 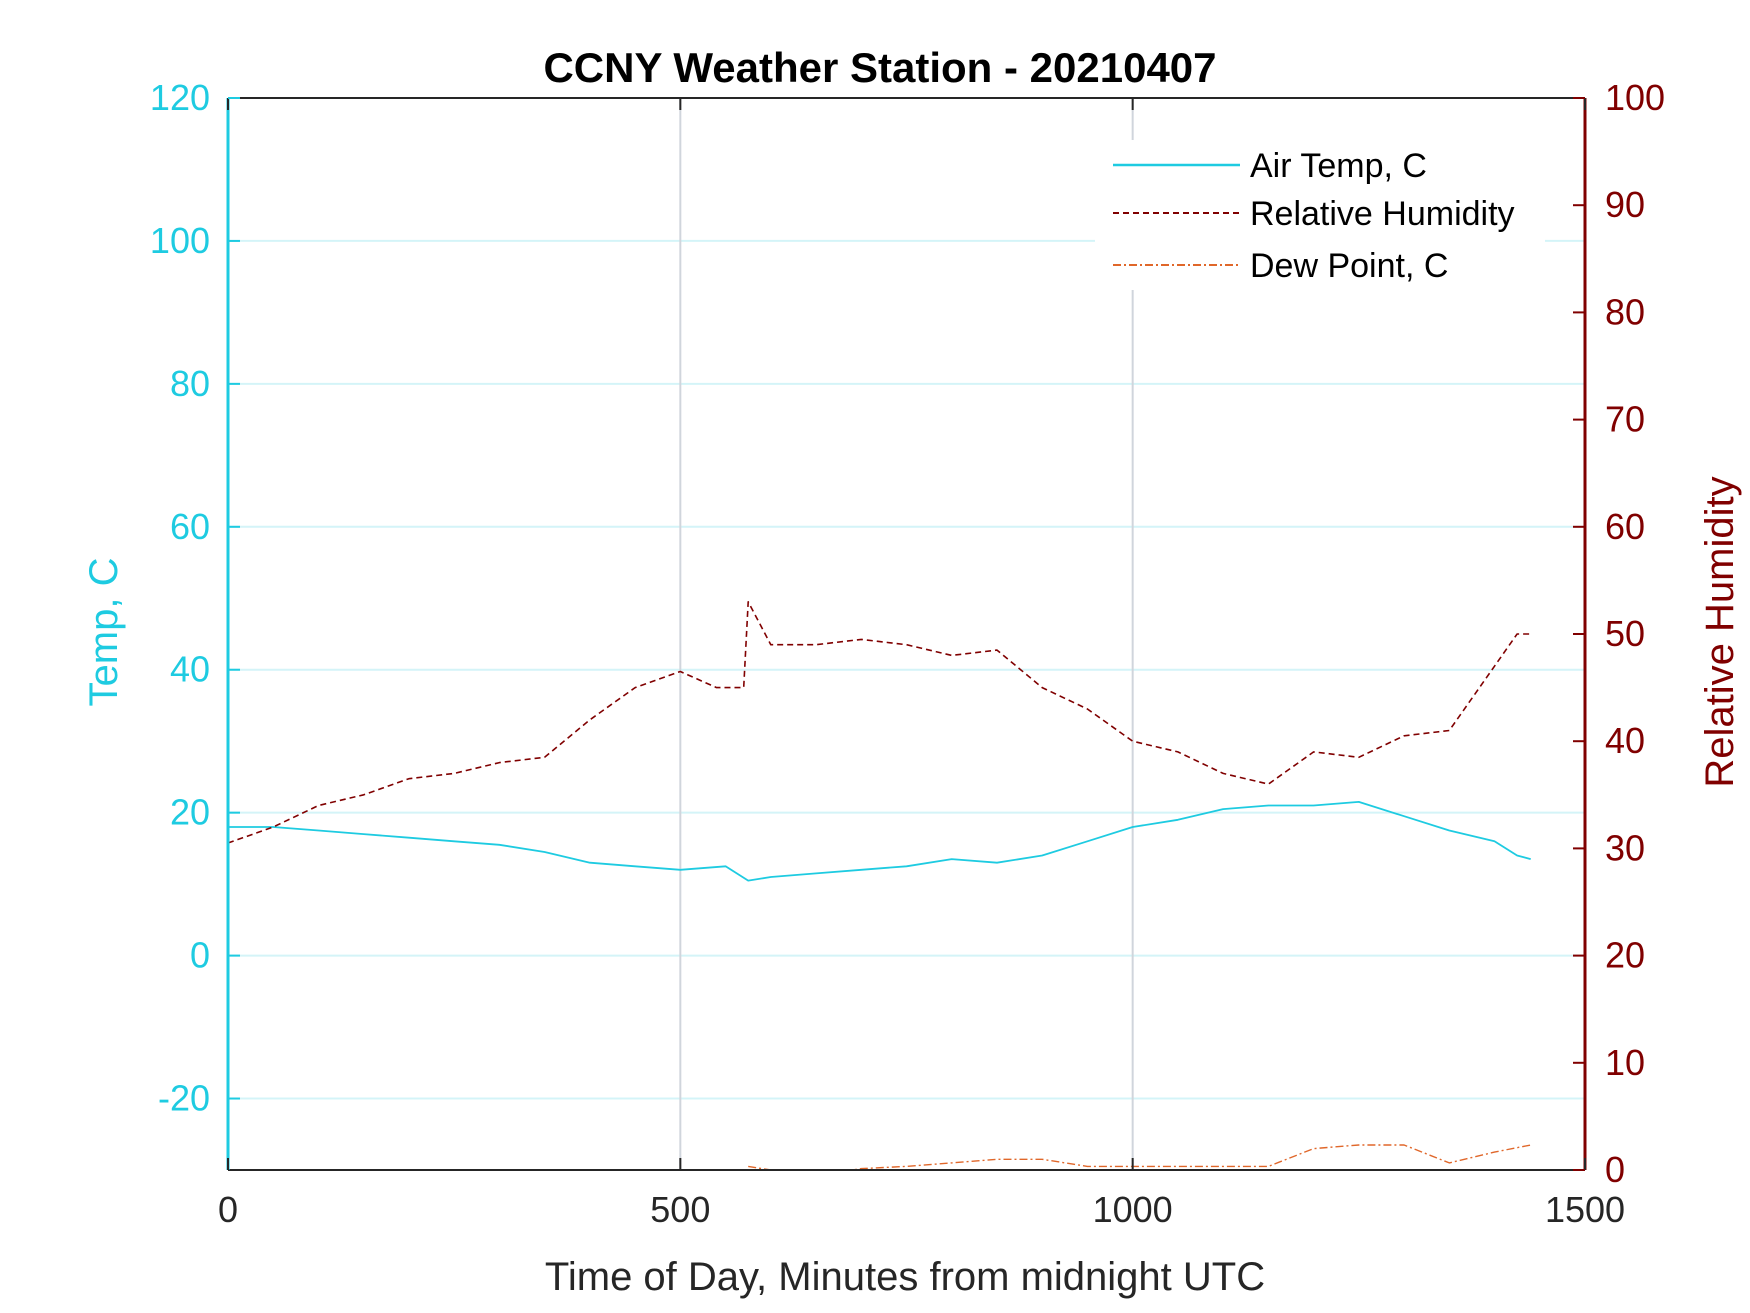 What do you see at coordinates (200, 955) in the screenshot?
I see `y-left-tick-label-1: 0` at bounding box center [200, 955].